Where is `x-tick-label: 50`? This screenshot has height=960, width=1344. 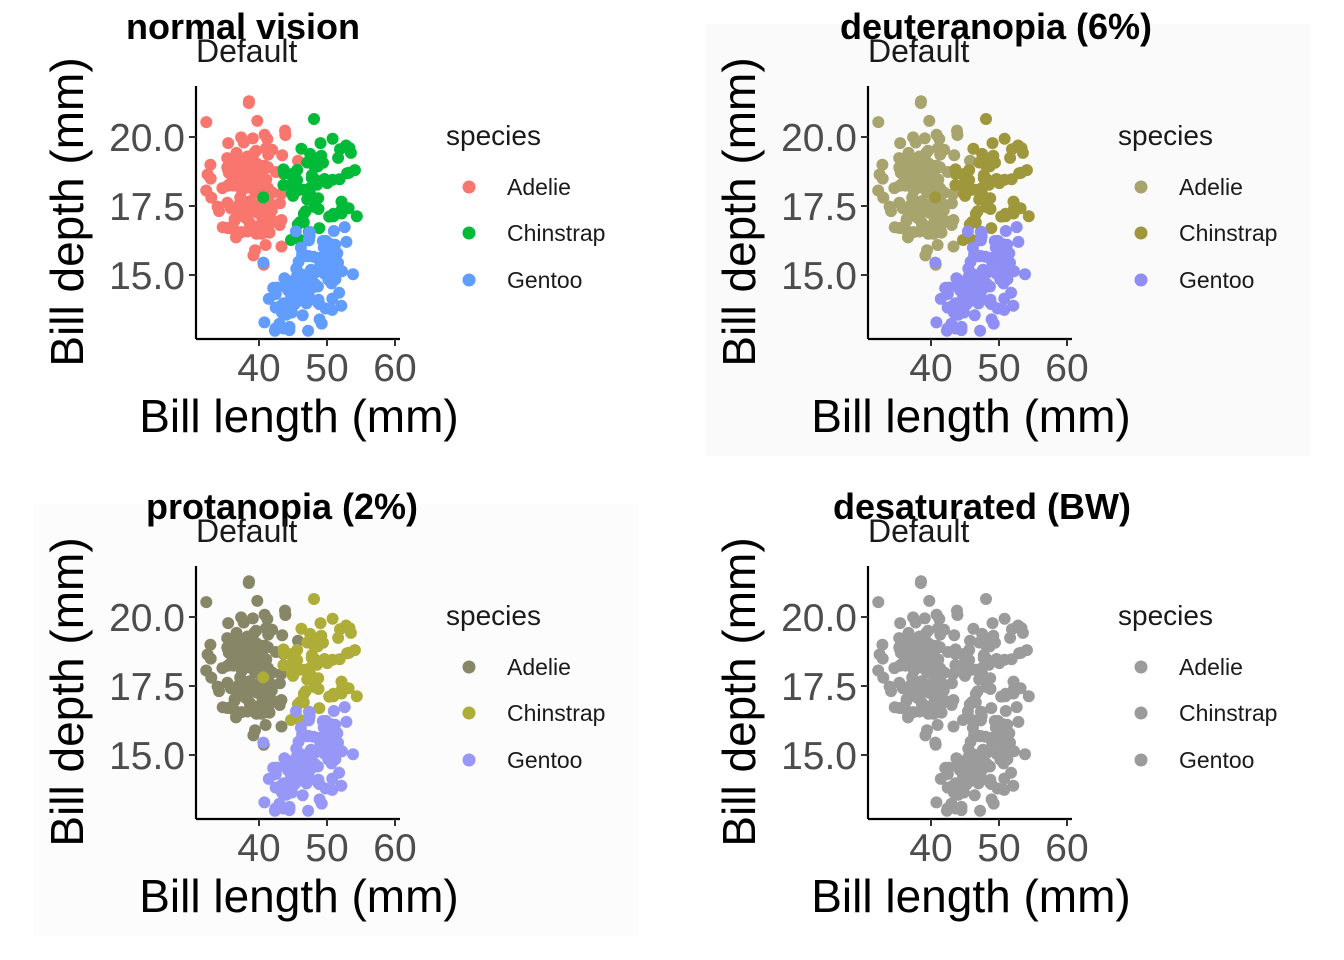 x-tick-label: 50 is located at coordinates (326, 368).